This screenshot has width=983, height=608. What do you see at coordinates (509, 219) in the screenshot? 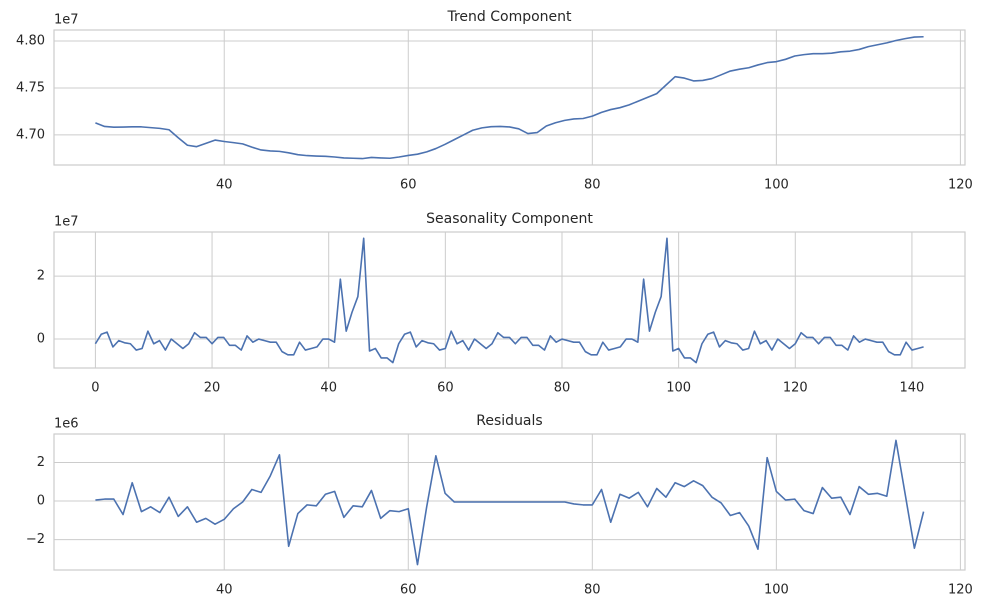
I see `chart-title: Seasonality Component` at bounding box center [509, 219].